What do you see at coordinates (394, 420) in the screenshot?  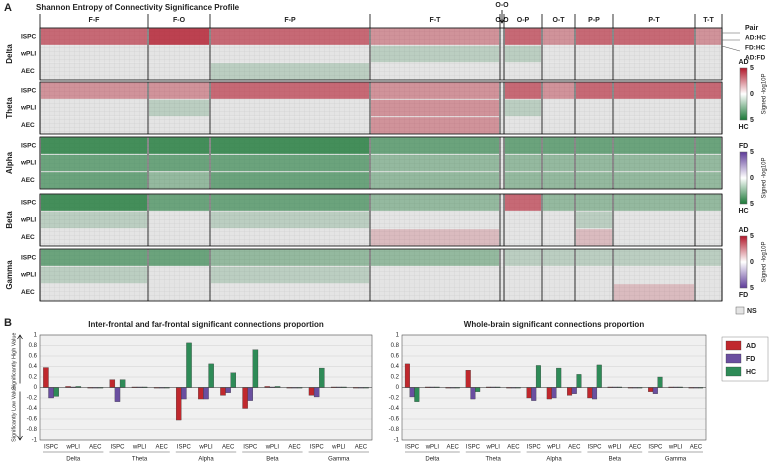 I see `y-tick-label: -0.6` at bounding box center [394, 420].